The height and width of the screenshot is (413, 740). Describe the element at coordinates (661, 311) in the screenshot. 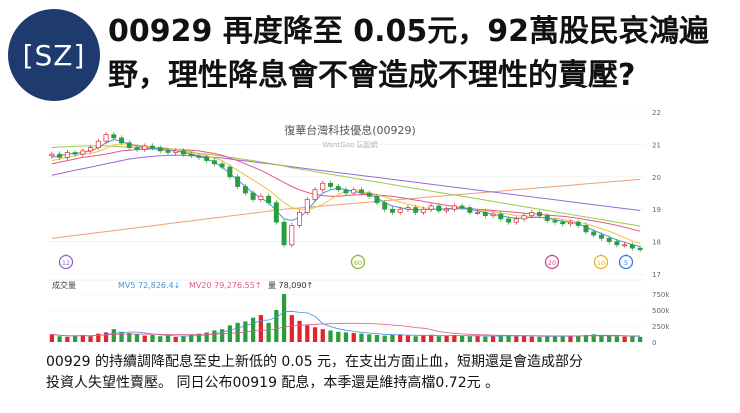

I see `volume-tick-label: 500k` at that location.